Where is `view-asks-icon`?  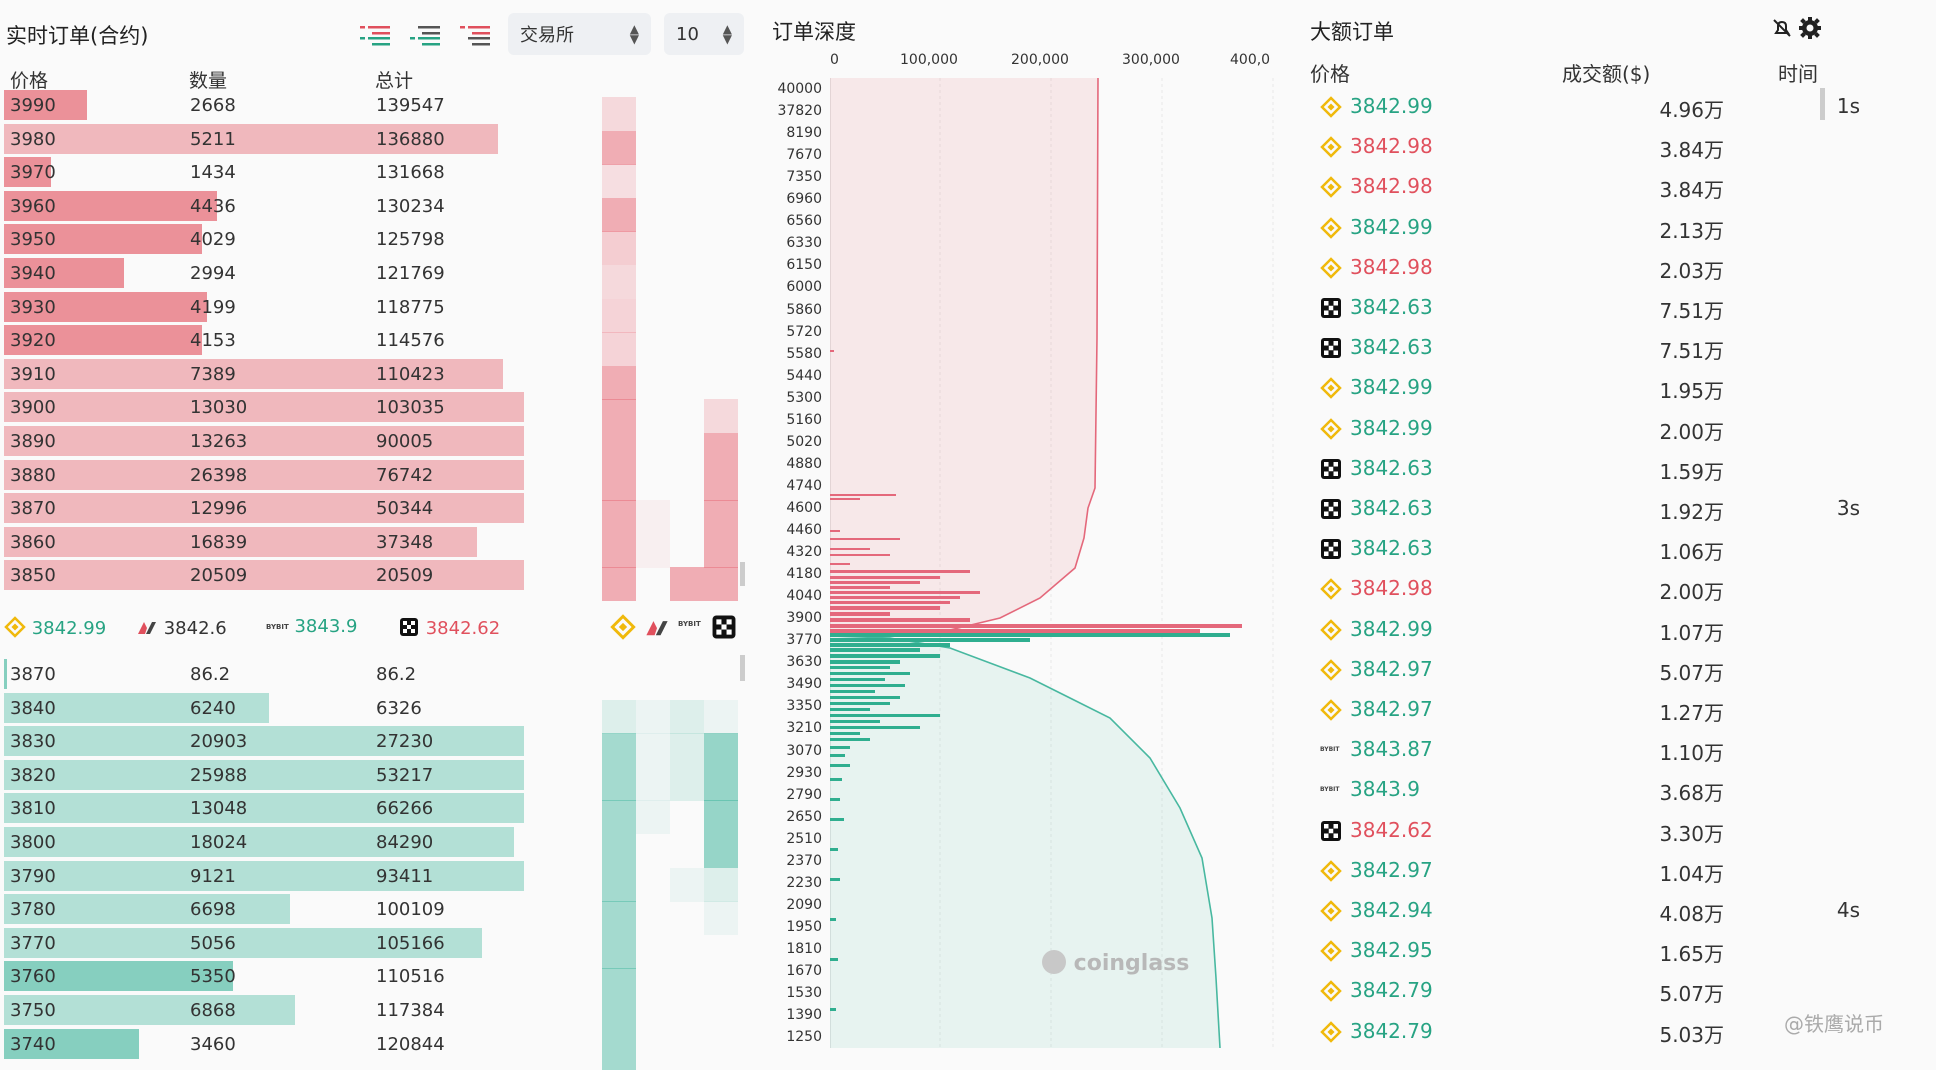
view-asks-icon is located at coordinates (475, 35).